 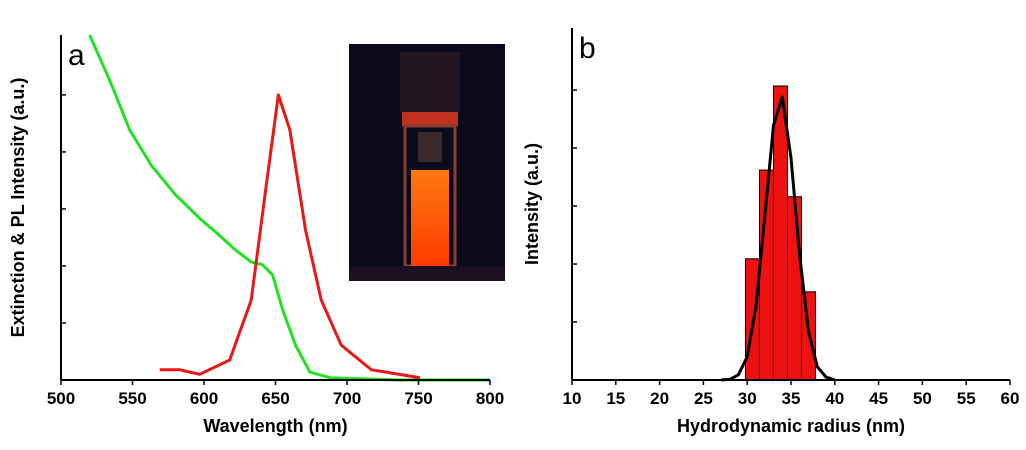 What do you see at coordinates (532, 204) in the screenshot?
I see `y-axis-title: Intensity (a.u.)` at bounding box center [532, 204].